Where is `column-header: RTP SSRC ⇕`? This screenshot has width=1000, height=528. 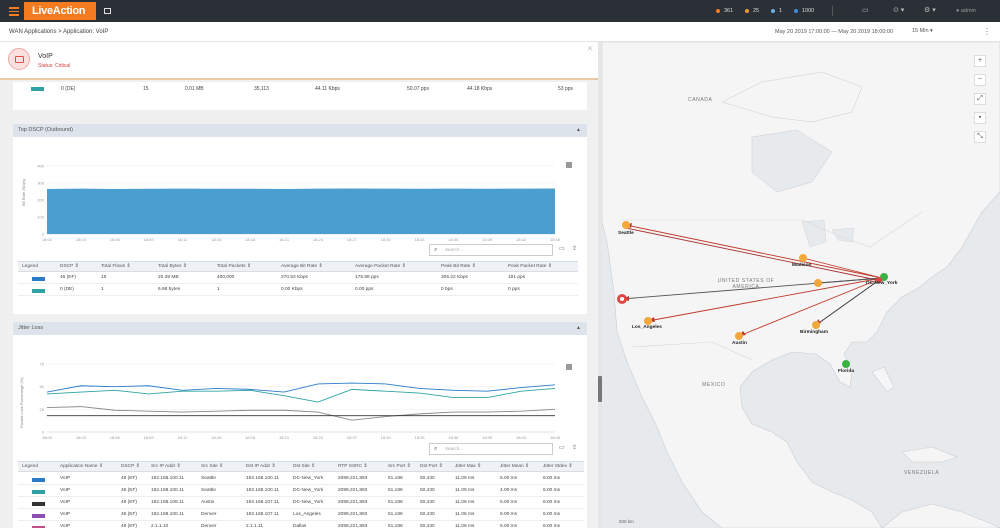 column-header: RTP SSRC ⇕ is located at coordinates (353, 466).